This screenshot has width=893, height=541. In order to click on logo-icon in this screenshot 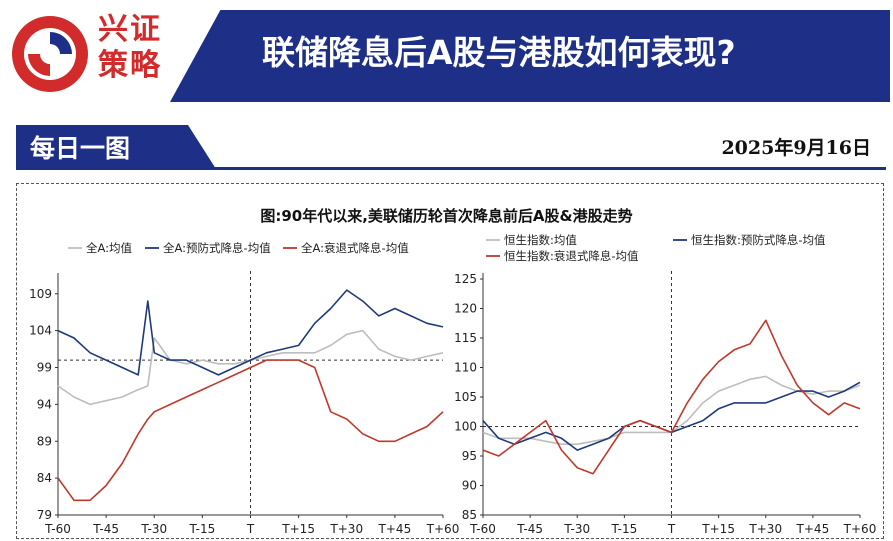, I will do `click(50, 54)`.